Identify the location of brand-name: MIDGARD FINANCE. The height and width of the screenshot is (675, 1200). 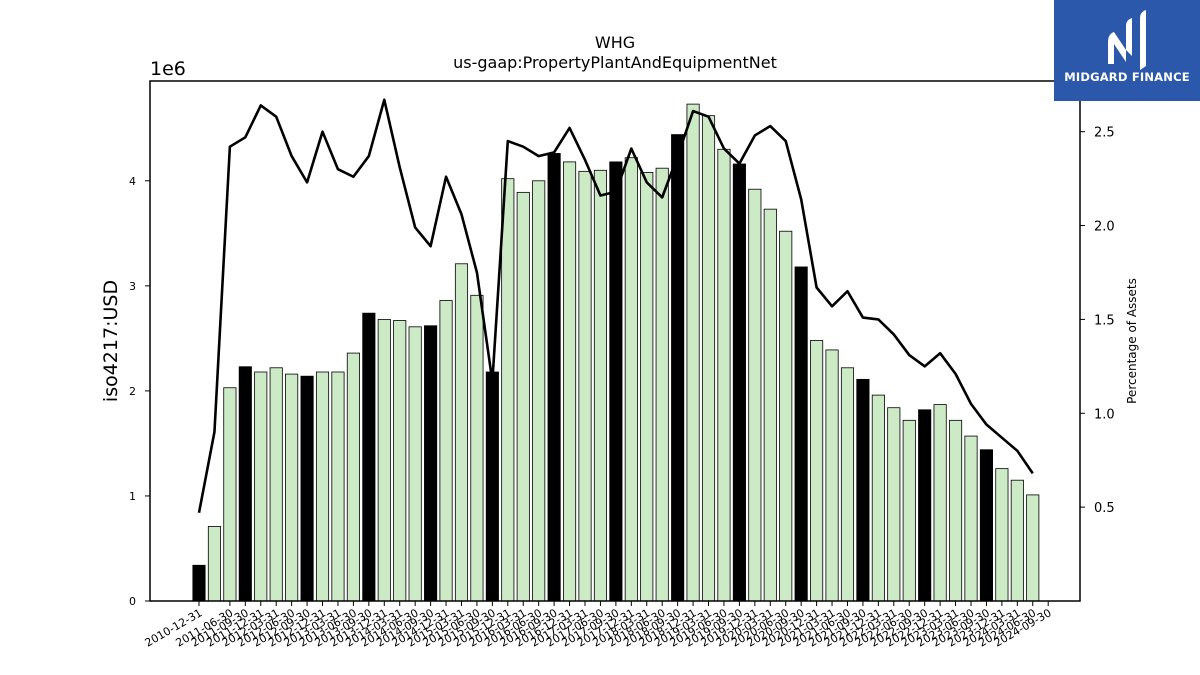
(1127, 77).